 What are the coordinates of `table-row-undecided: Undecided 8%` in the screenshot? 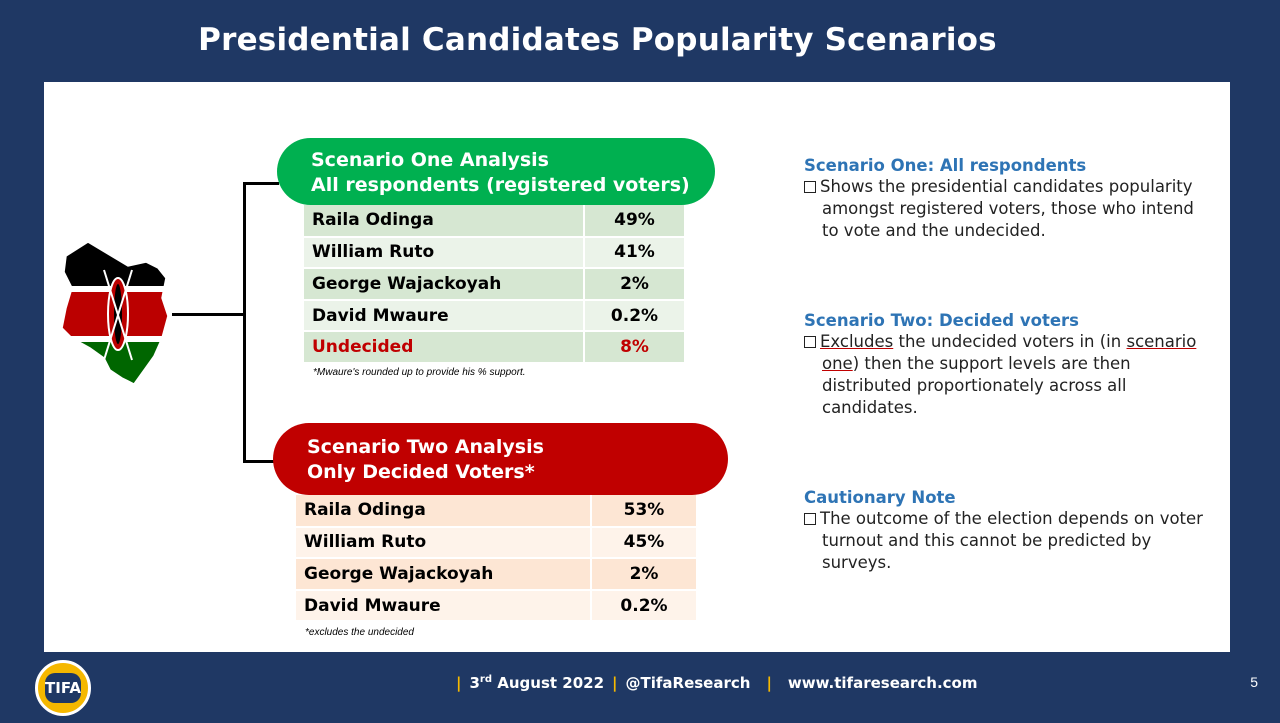 It's located at (494, 347).